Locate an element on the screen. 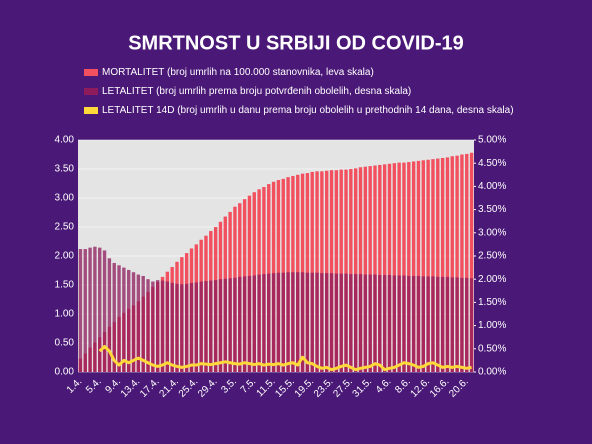  y2-tick-label: 2.00% is located at coordinates (492, 279).